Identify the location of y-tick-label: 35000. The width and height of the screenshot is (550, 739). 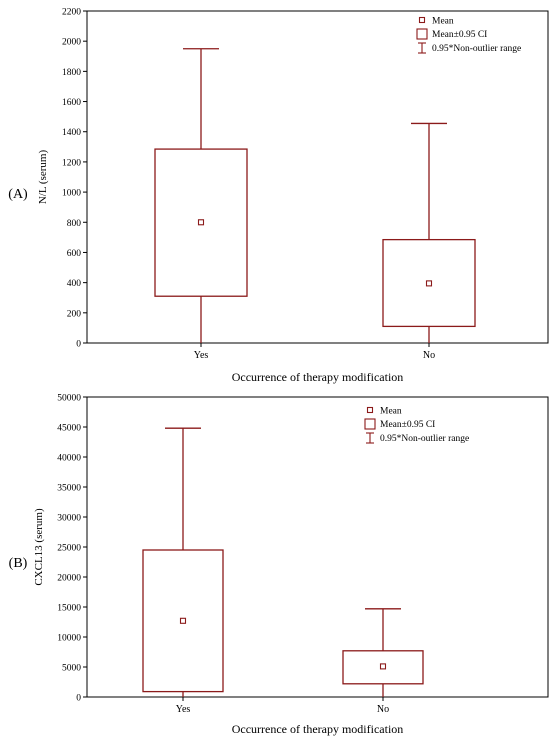
(69, 489).